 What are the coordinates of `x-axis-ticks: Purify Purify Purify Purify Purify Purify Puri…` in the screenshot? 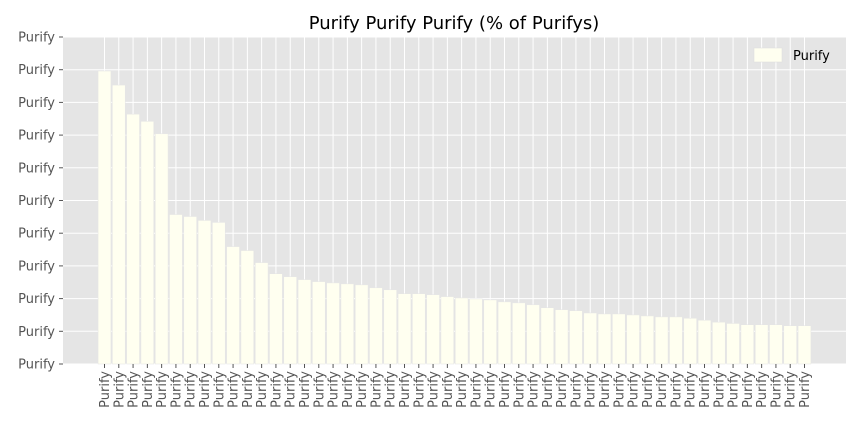 It's located at (455, 386).